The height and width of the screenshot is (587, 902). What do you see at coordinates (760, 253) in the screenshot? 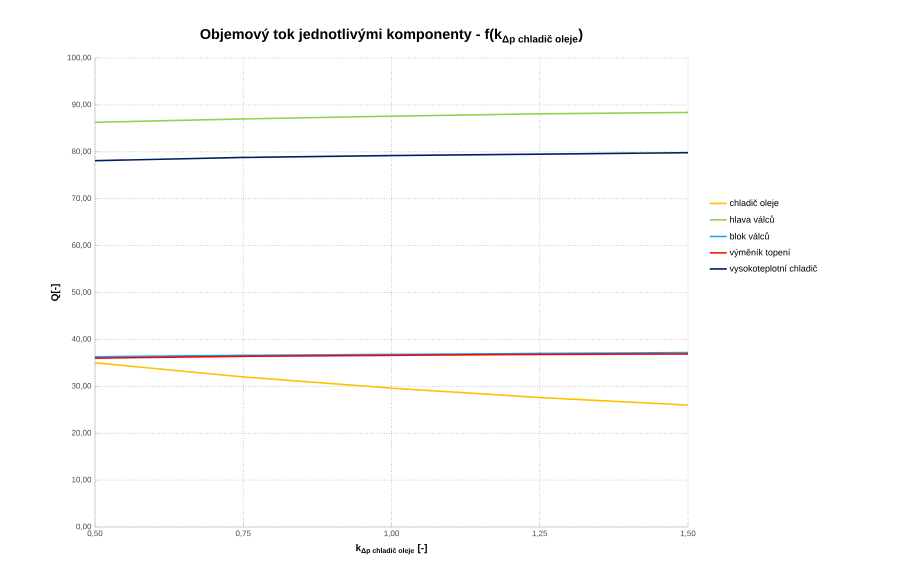
I see `legend-label: výměník topení` at bounding box center [760, 253].